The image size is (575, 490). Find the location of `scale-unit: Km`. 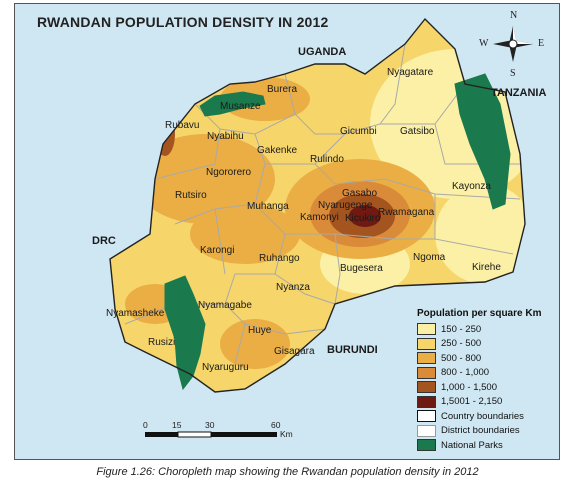

scale-unit: Km is located at coordinates (286, 434).